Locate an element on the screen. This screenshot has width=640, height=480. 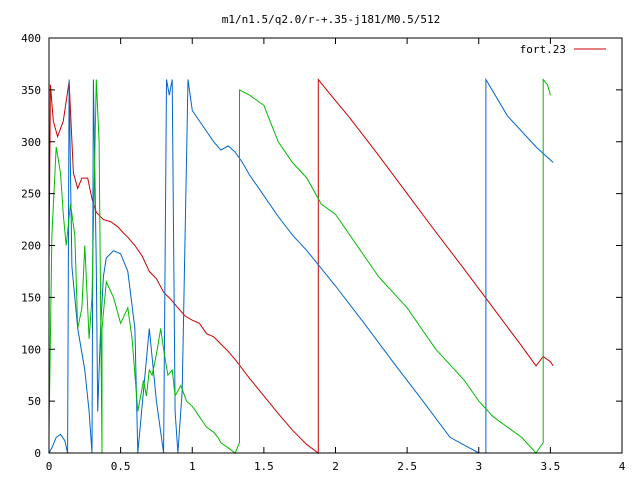
chart-legend: fort.23 is located at coordinates (563, 49).